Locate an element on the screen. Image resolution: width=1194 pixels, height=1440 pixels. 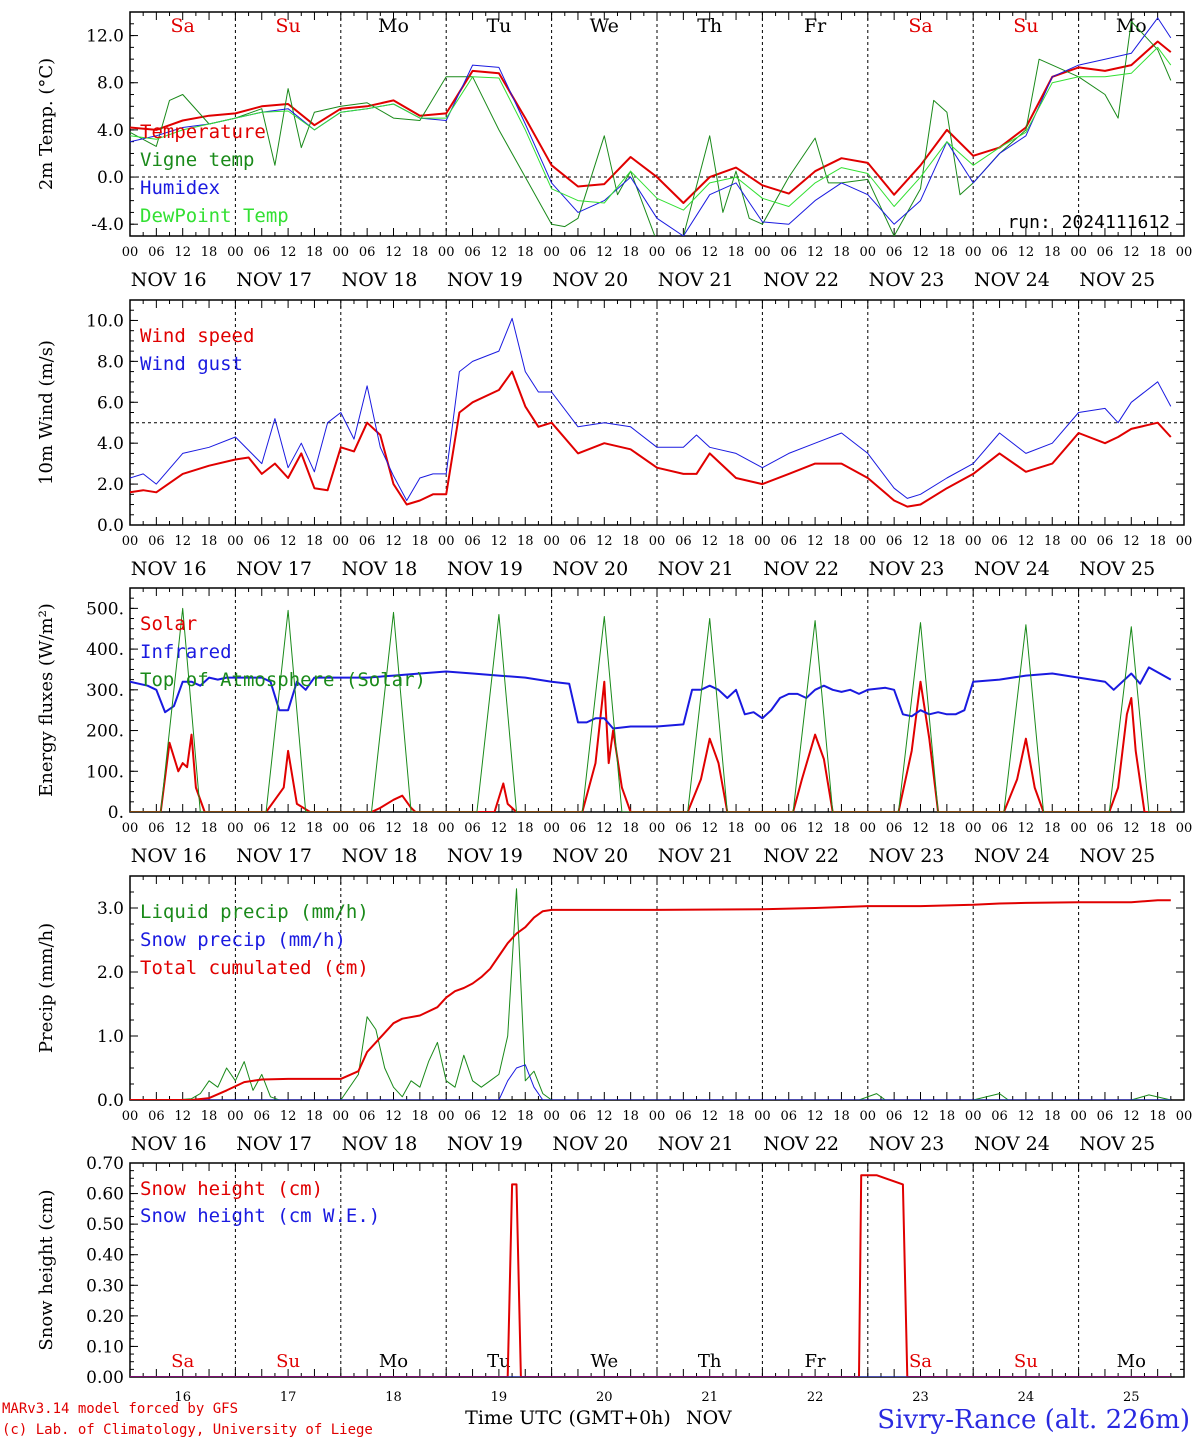
y-tick-label: 0.40 is located at coordinates (105, 1256).